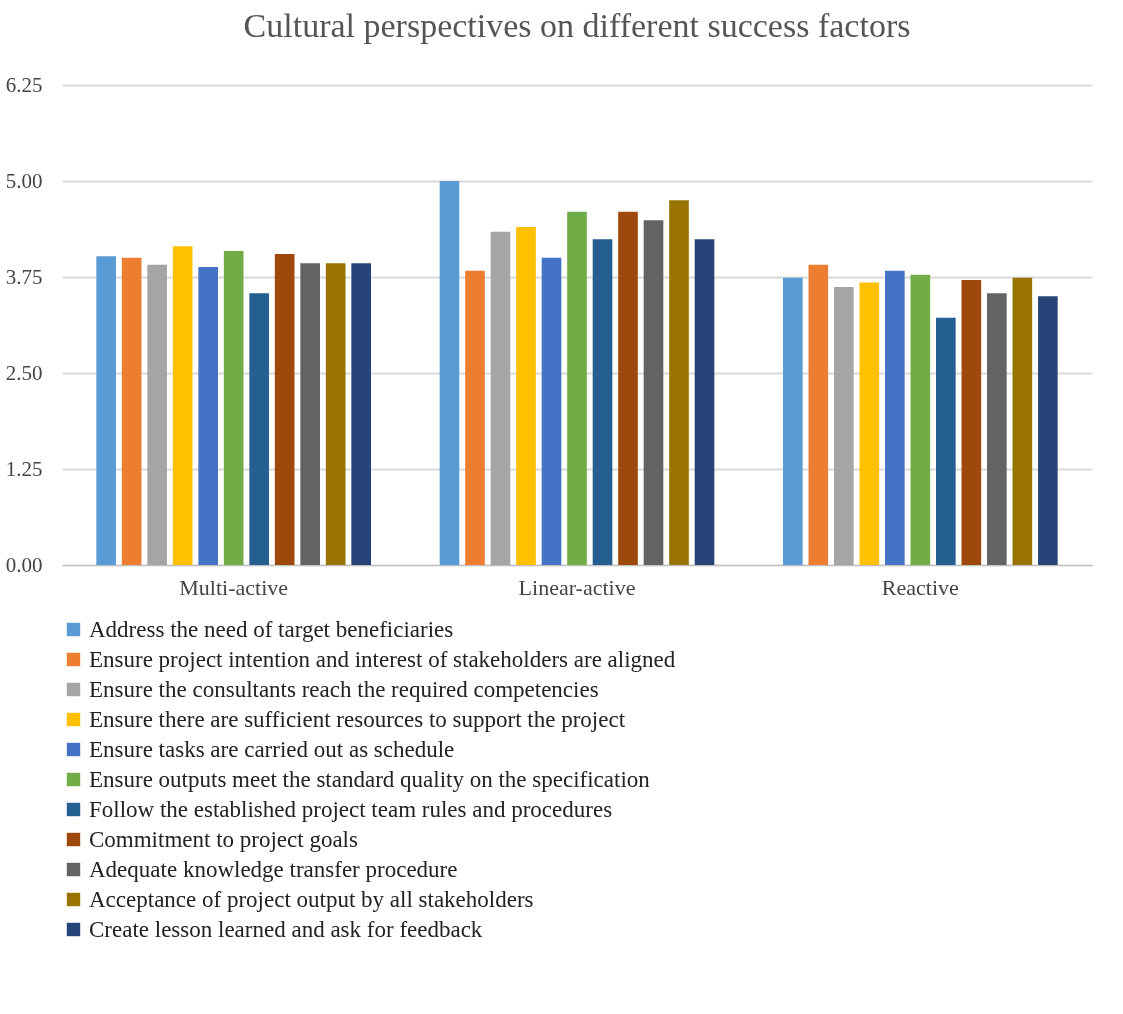  I want to click on x-tick-label: Linear-active, so click(577, 587).